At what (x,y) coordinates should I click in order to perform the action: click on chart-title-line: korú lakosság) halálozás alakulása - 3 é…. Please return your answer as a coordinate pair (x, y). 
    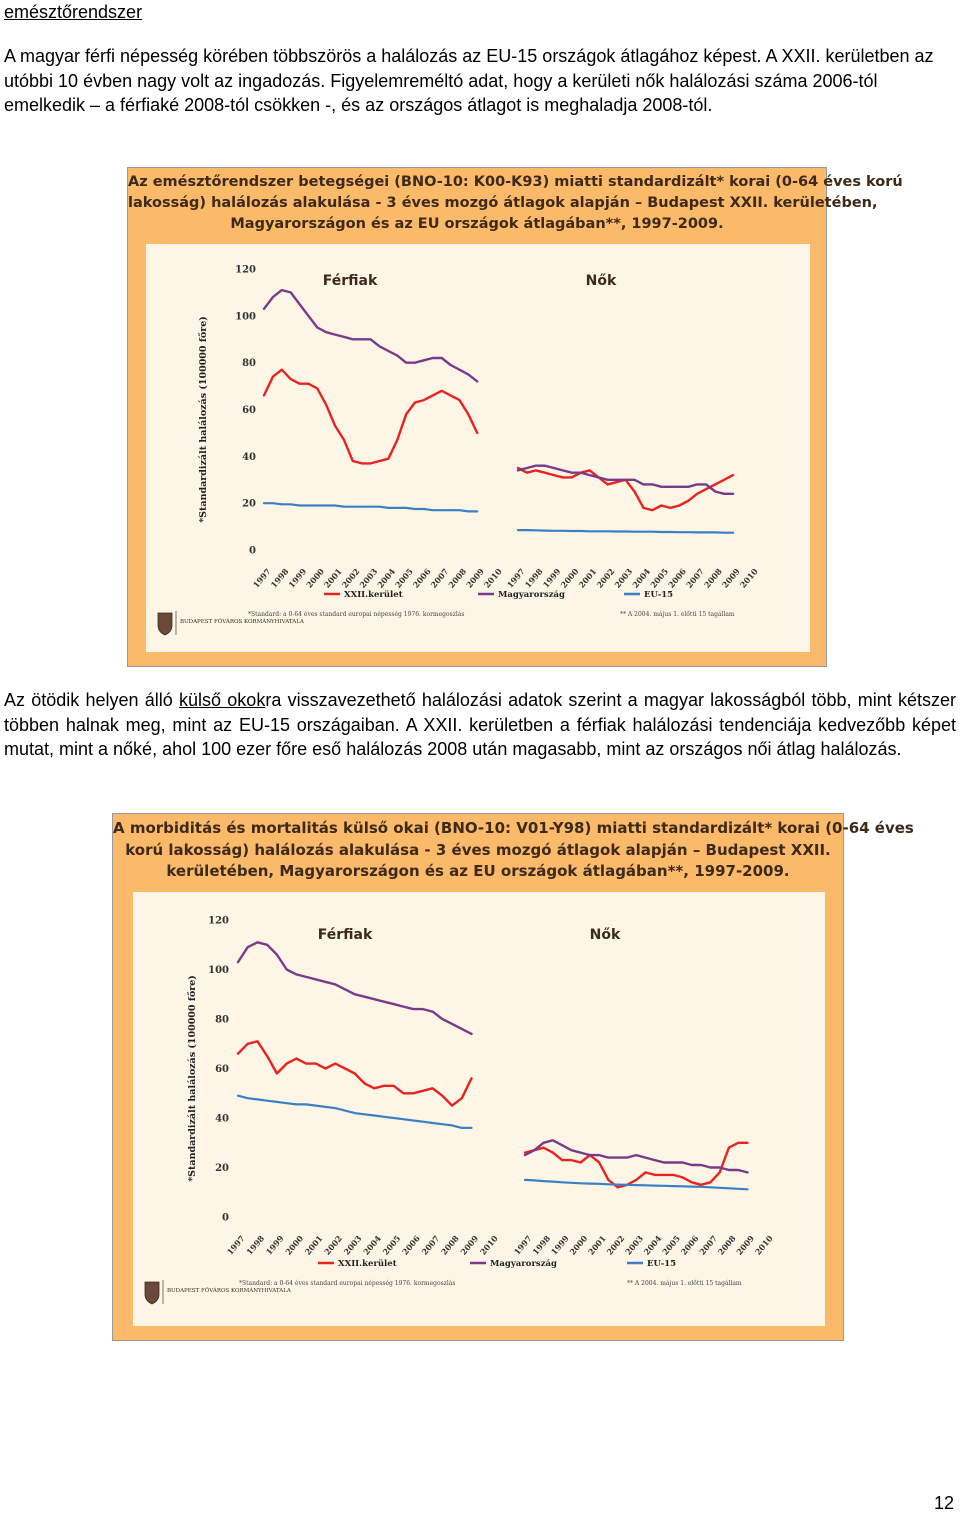
    Looking at the image, I should click on (478, 849).